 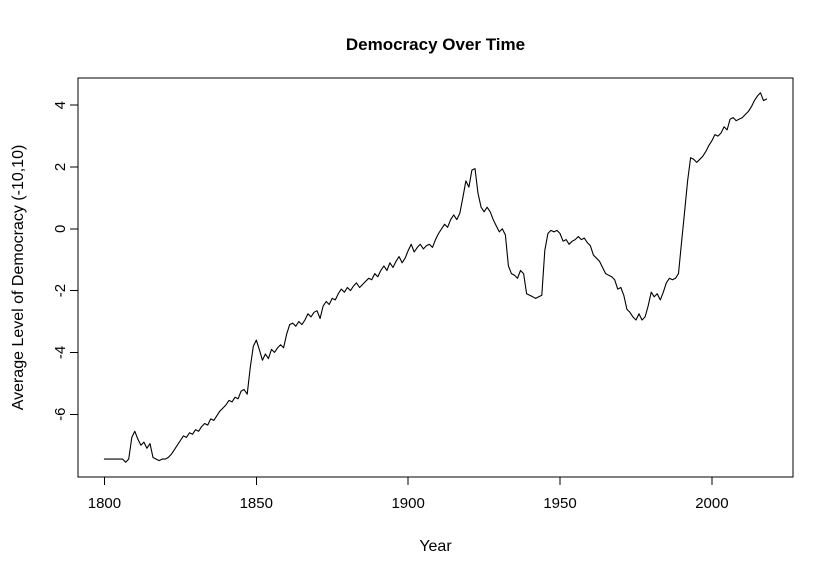 What do you see at coordinates (65, 261) in the screenshot?
I see `y-axis-ticks: 4 2 0 -2 -4 -6` at bounding box center [65, 261].